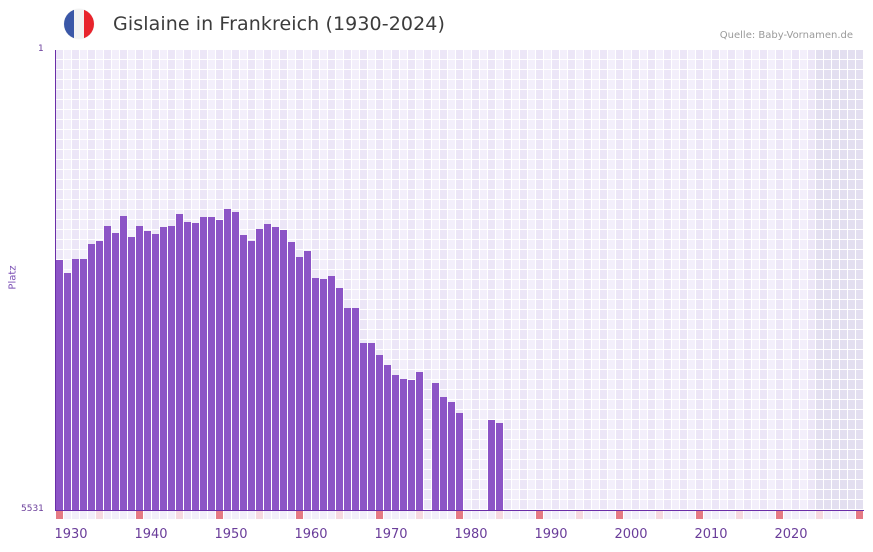 The image size is (873, 552). Describe the element at coordinates (71, 534) in the screenshot. I see `x-axis-label: 1930` at that location.